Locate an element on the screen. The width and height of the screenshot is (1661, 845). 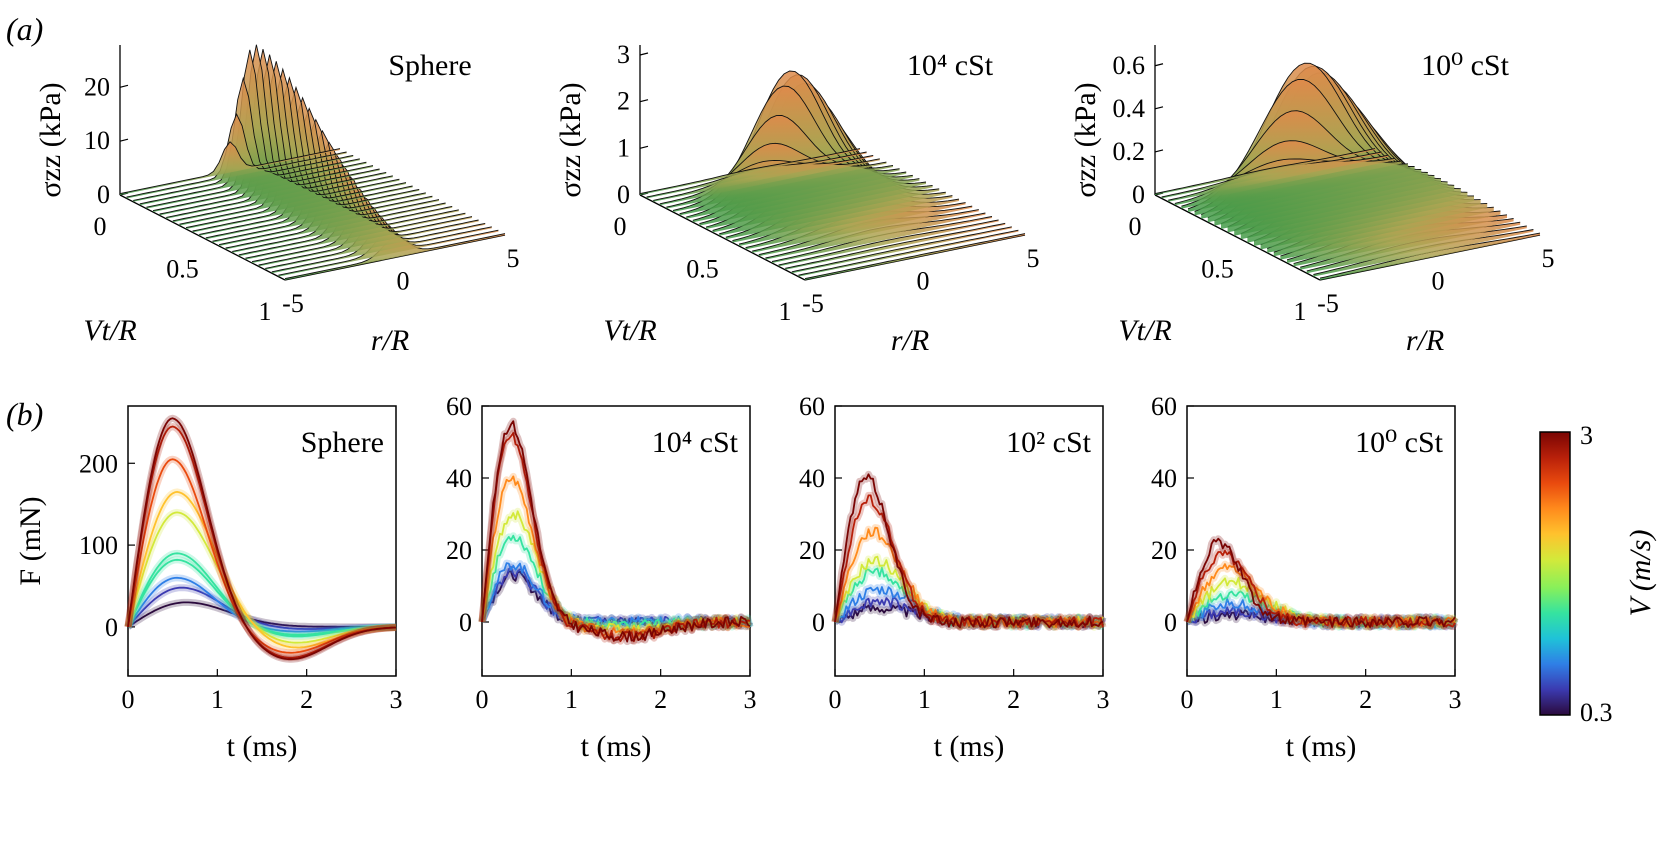
y-tick-label: 60 is located at coordinates (812, 406).